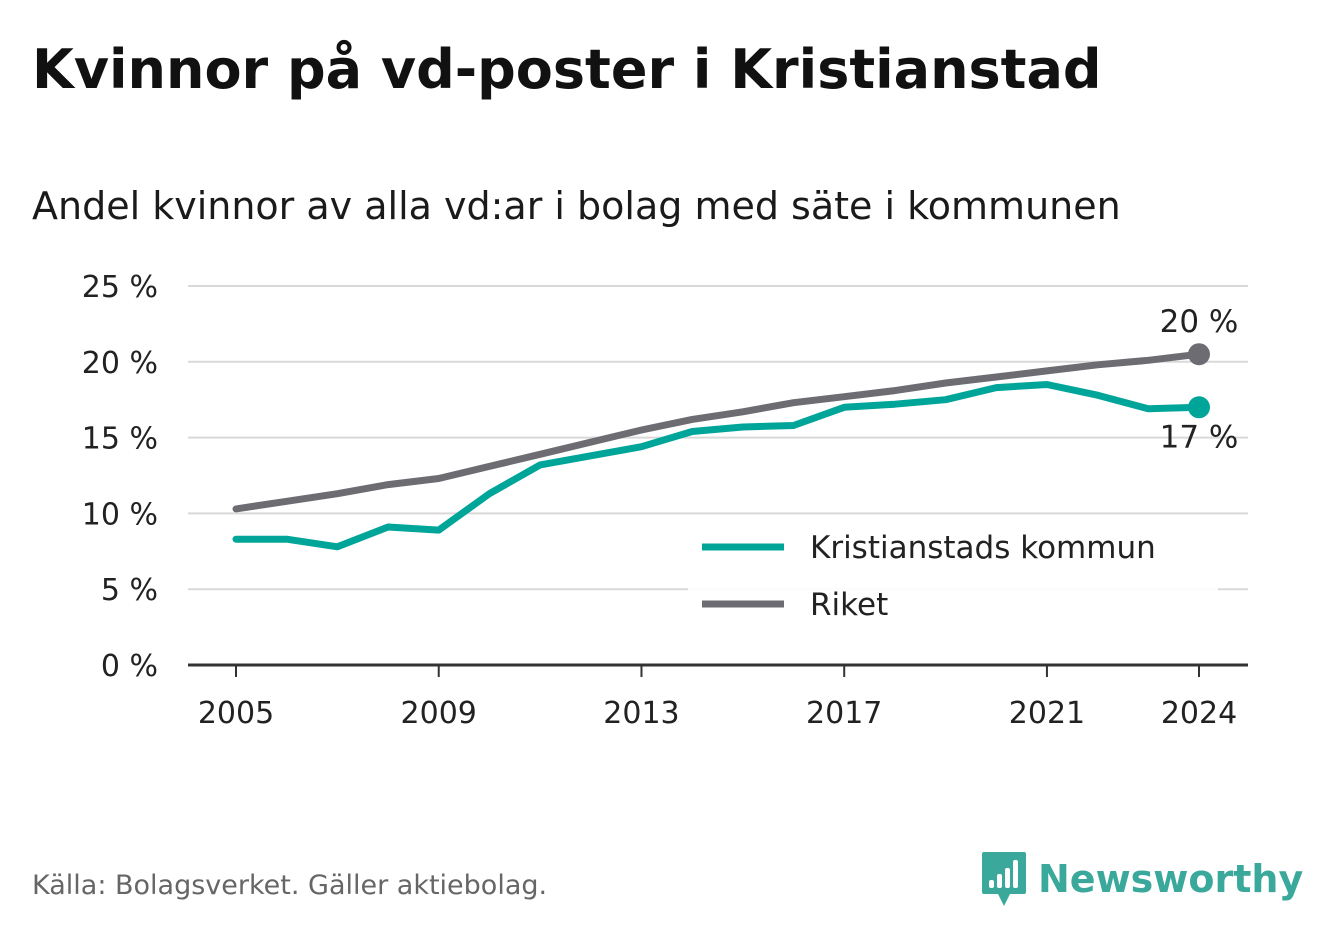  What do you see at coordinates (953, 570) in the screenshot?
I see `legend: Kristianstads kommun Riket` at bounding box center [953, 570].